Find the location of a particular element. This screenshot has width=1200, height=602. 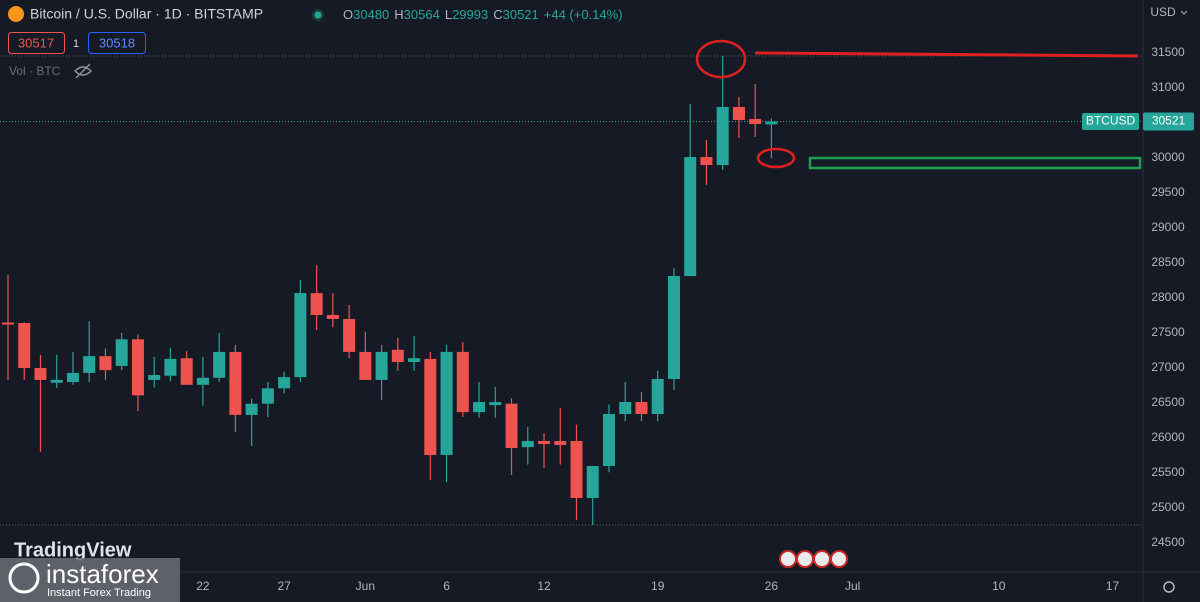

x-tick-label: 19 is located at coordinates (658, 586).